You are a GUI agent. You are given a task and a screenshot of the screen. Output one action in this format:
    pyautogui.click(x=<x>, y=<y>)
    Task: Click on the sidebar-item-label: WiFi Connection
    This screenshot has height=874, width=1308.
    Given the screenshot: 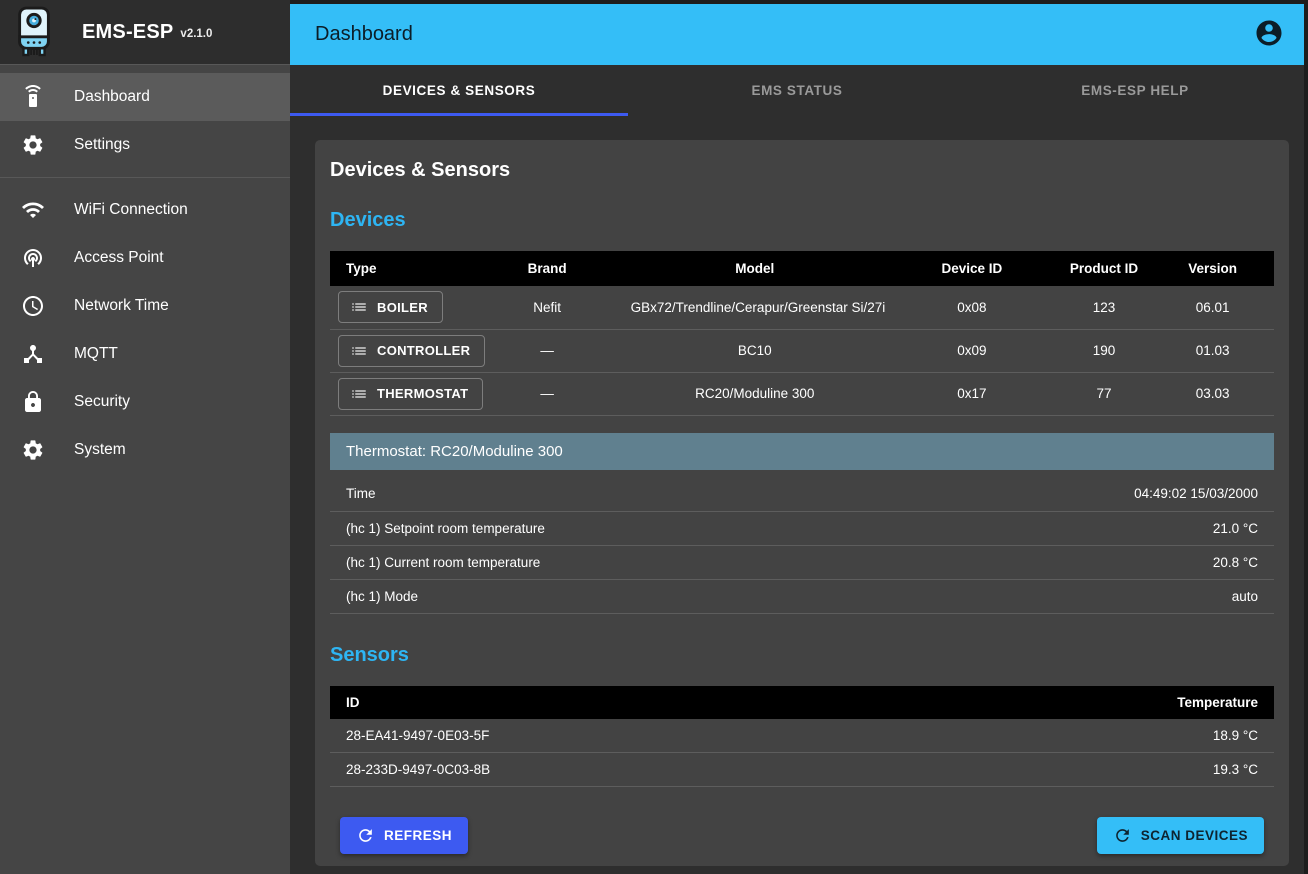 What is the action you would take?
    pyautogui.click(x=131, y=209)
    